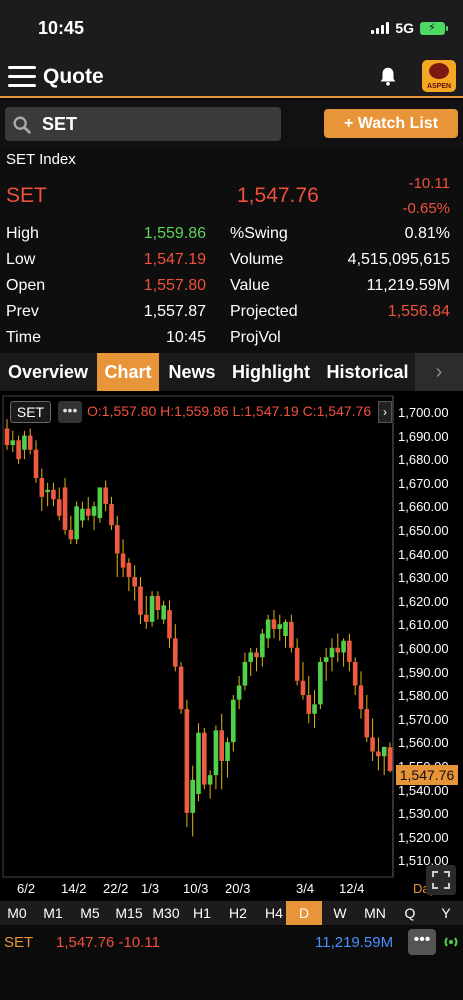 The height and width of the screenshot is (1000, 463). Describe the element at coordinates (238, 913) in the screenshot. I see `interval-h2: H2` at that location.